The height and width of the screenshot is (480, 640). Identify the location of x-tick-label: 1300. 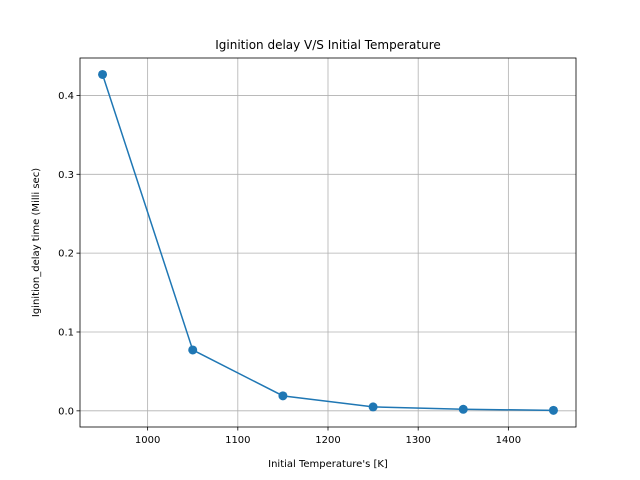
(417, 440).